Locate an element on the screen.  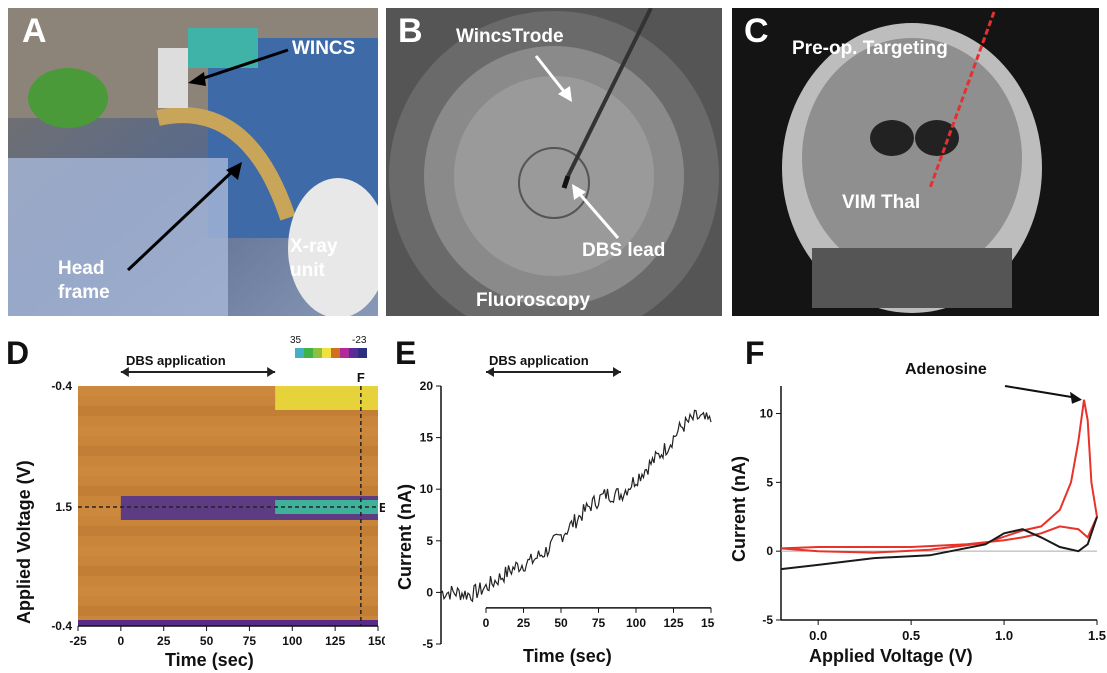
xray-label-2: unit is located at coordinates (307, 270).